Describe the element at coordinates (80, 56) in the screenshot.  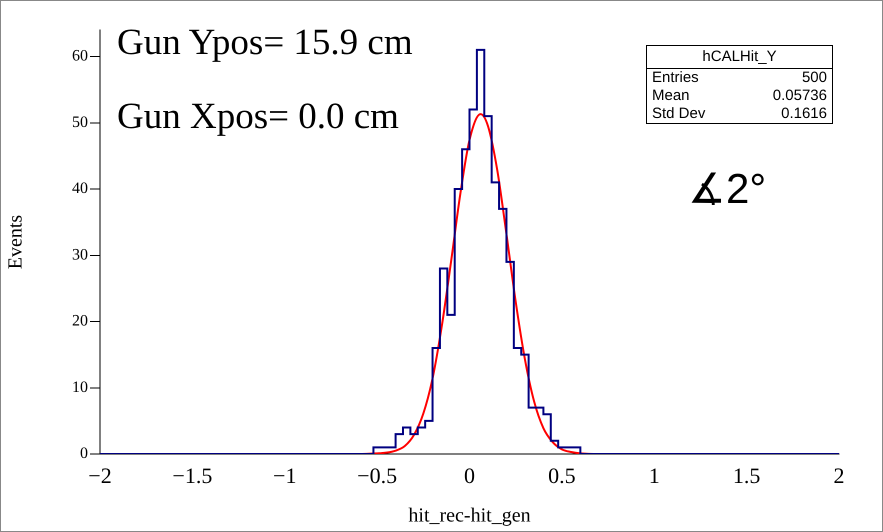
I see `y-tick-label: 60` at that location.